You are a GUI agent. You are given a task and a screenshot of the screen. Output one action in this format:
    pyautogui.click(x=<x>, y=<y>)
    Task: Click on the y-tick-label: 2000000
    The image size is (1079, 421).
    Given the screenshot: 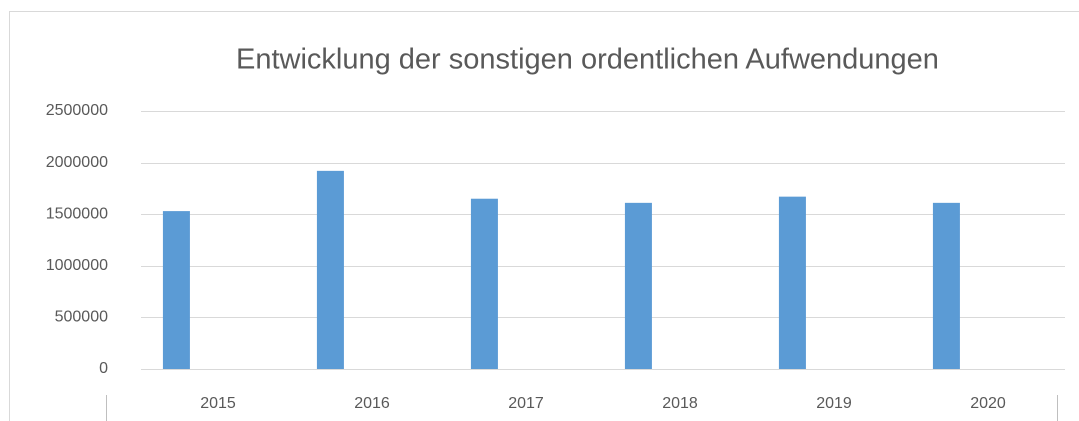 What is the action you would take?
    pyautogui.click(x=77, y=162)
    